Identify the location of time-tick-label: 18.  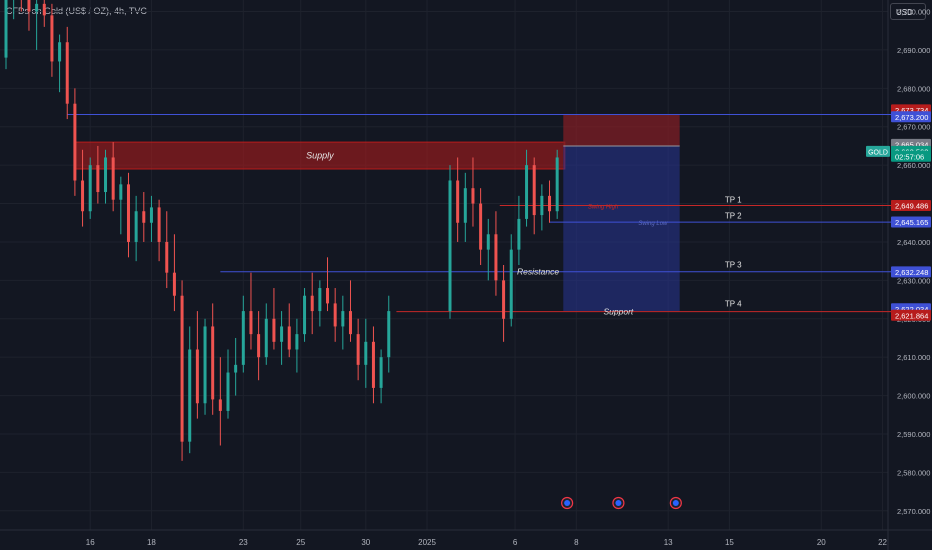
(151, 542).